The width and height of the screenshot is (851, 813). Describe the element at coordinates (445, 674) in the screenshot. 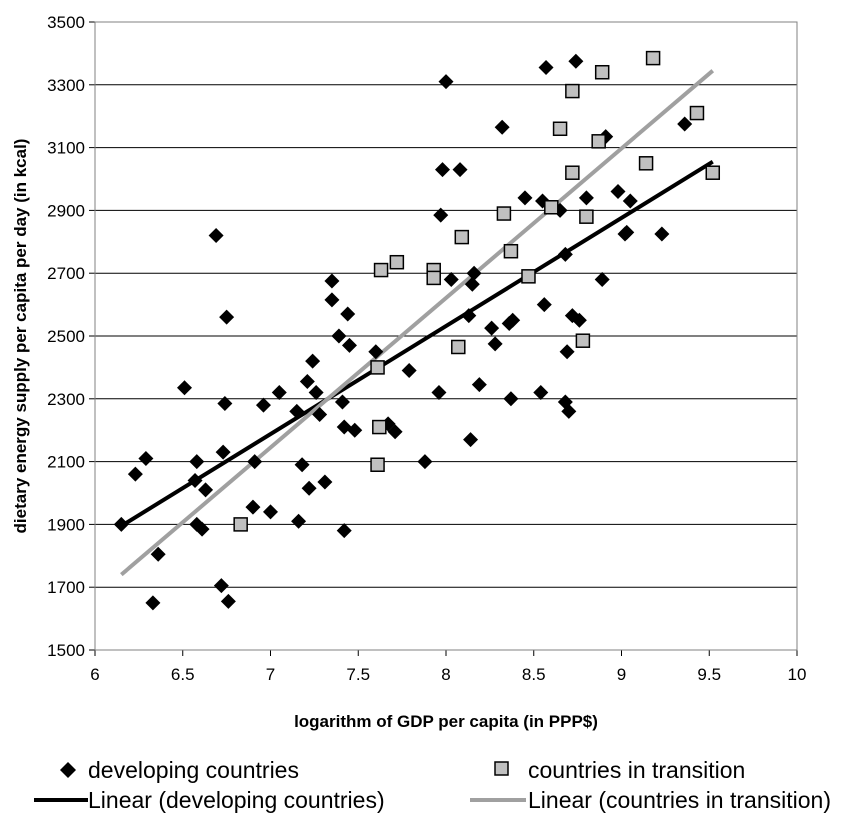

I see `x-tick-label: 8` at that location.